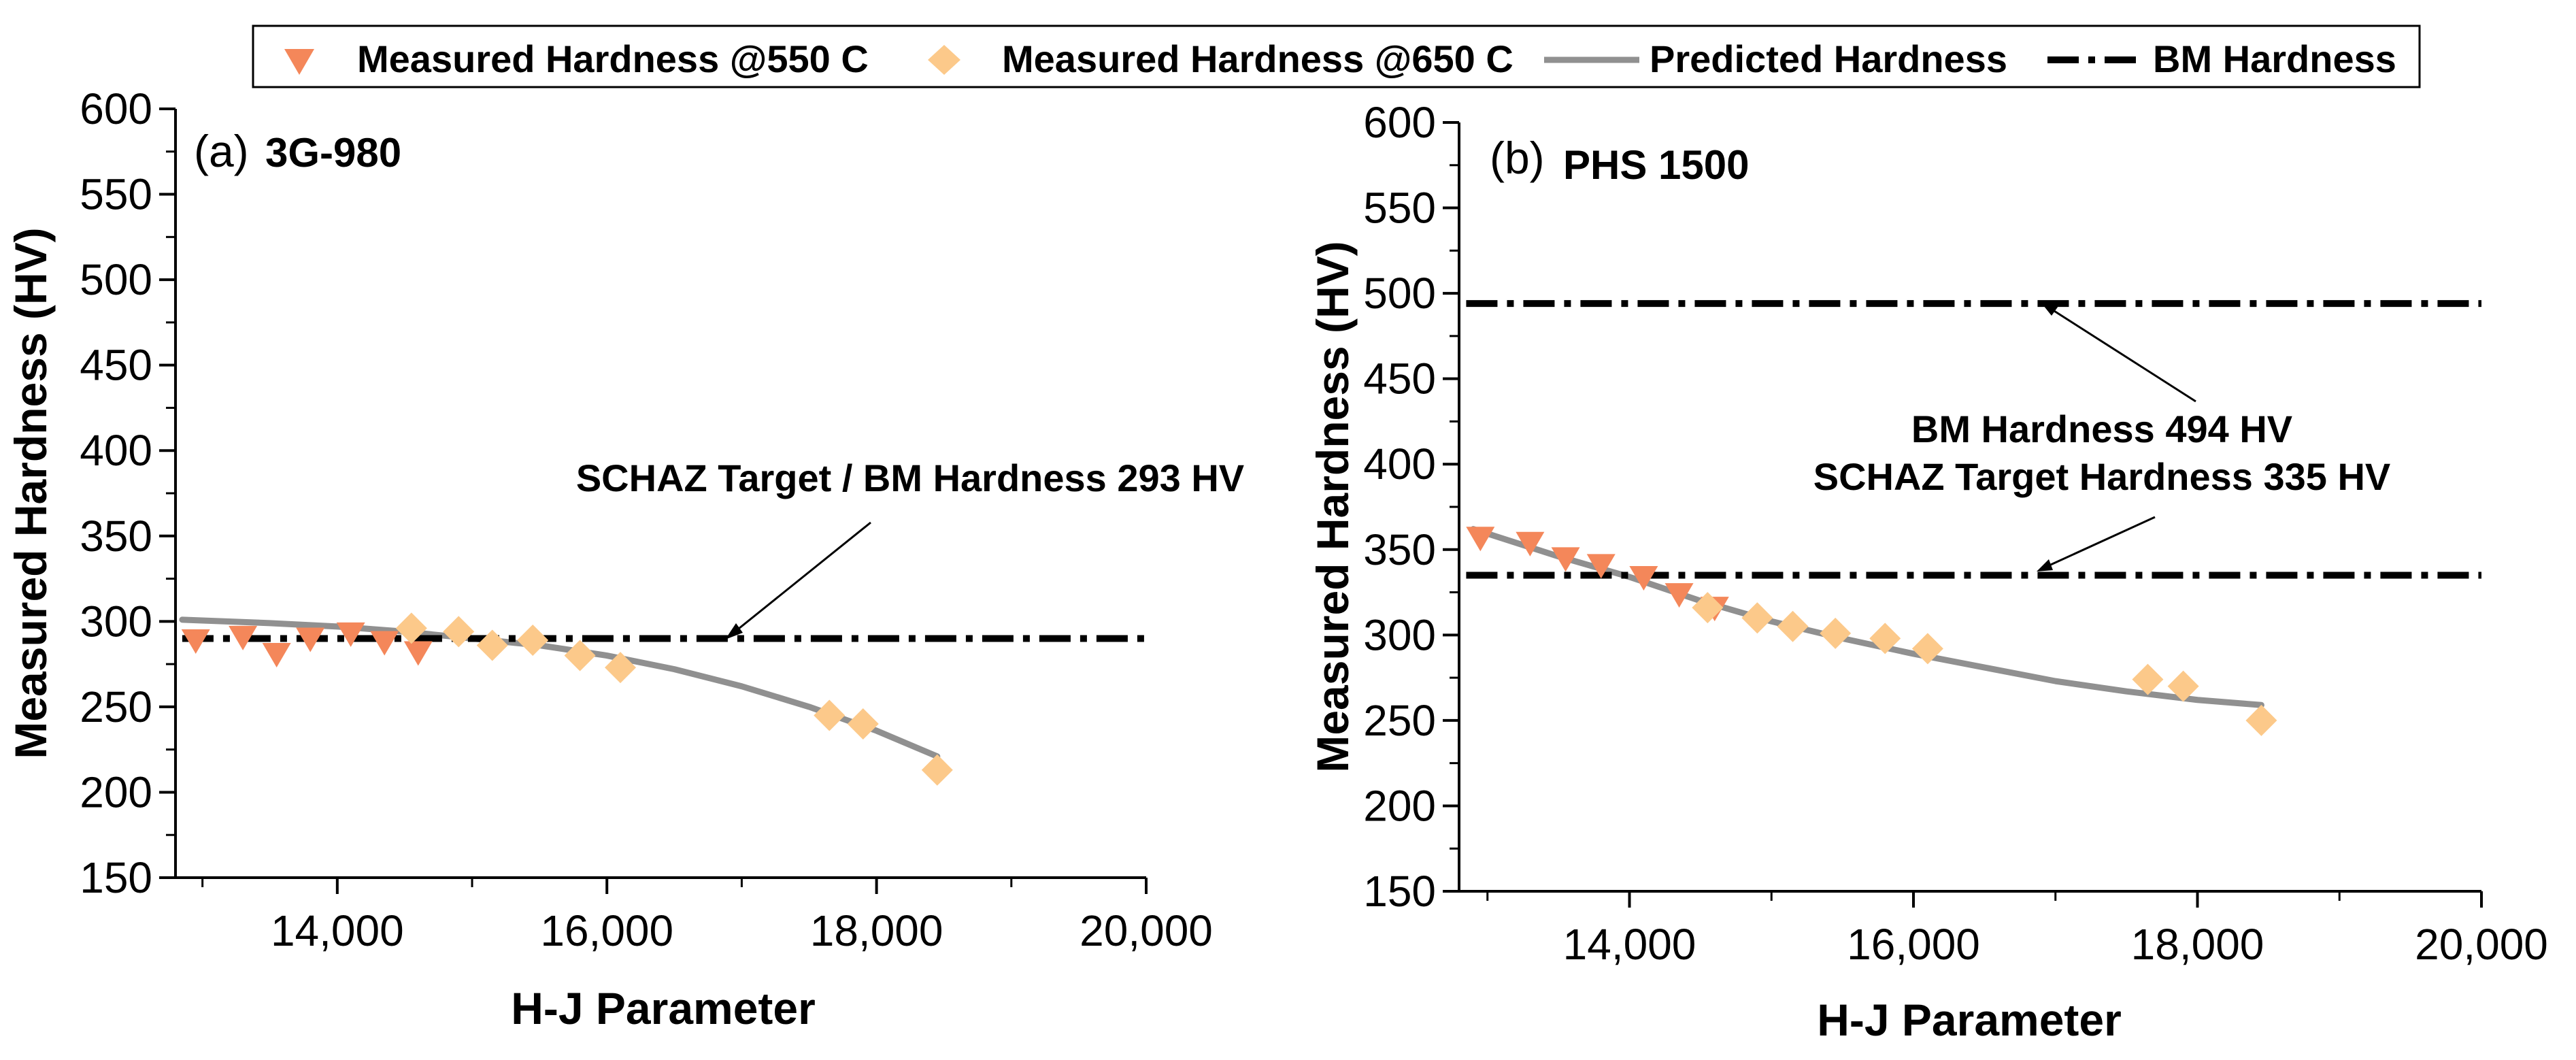 The image size is (2576, 1060). I want to click on annotation-a: SCHAZ Target / BM Hardness 293 HV, so click(910, 548).